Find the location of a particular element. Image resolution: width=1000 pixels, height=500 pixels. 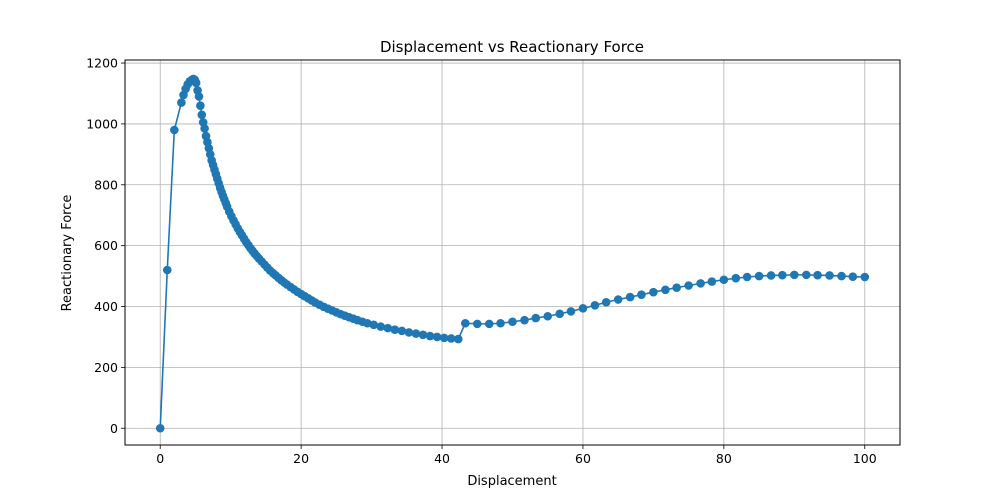

y-axis-label: Reactionary Force is located at coordinates (67, 253).